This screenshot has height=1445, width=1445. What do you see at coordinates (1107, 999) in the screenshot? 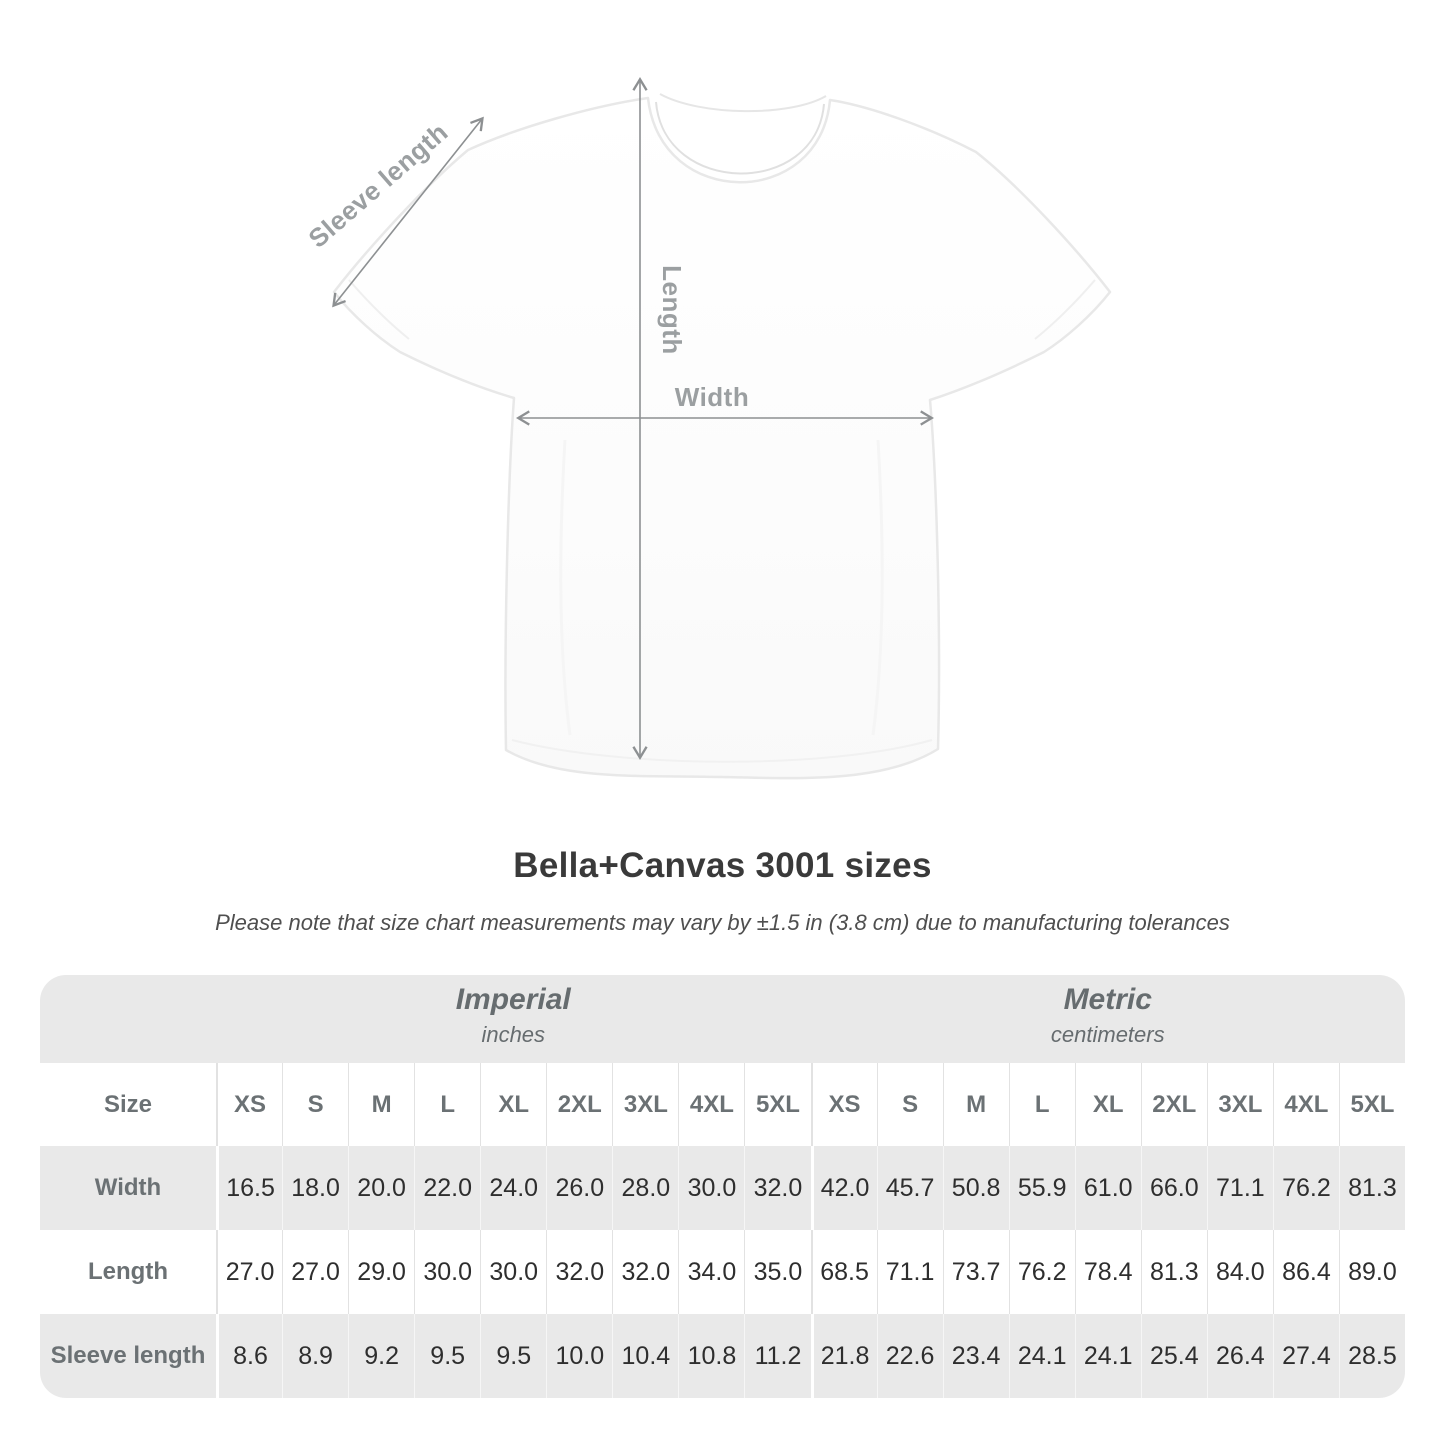
I see `metric-title: Metric` at bounding box center [1107, 999].